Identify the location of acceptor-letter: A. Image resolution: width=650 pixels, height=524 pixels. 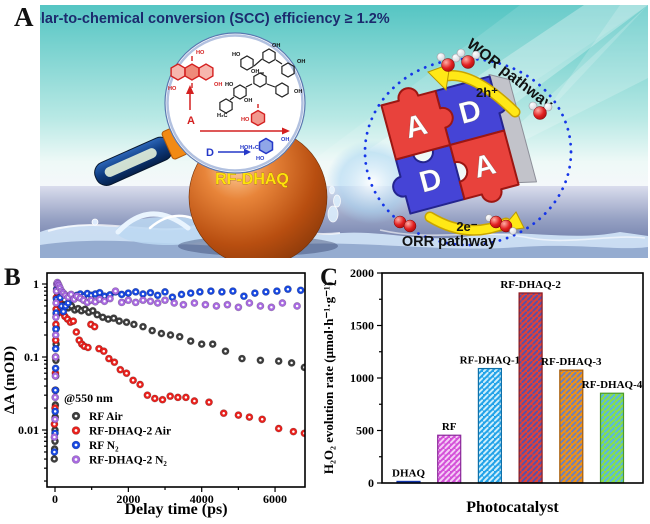
(191, 121).